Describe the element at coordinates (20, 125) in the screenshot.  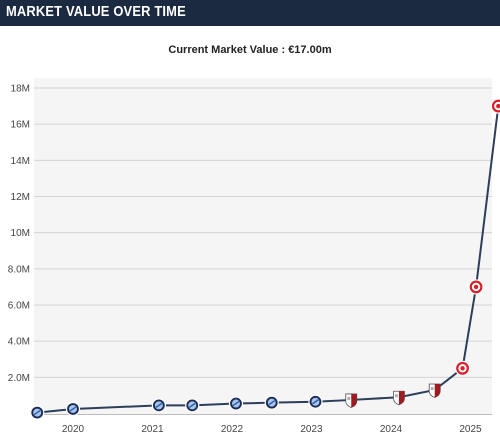
I see `y-tick-label: 16M` at that location.